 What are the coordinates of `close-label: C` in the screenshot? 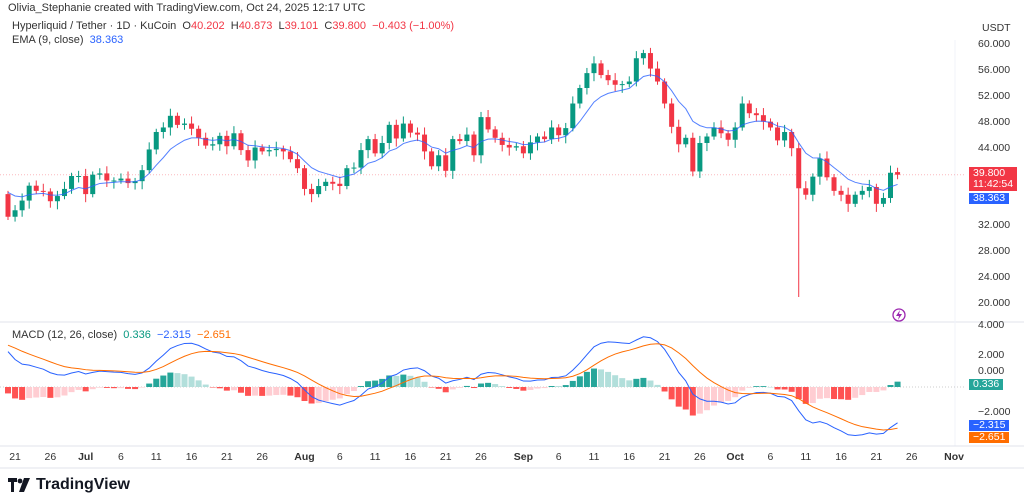 It's located at (328, 26).